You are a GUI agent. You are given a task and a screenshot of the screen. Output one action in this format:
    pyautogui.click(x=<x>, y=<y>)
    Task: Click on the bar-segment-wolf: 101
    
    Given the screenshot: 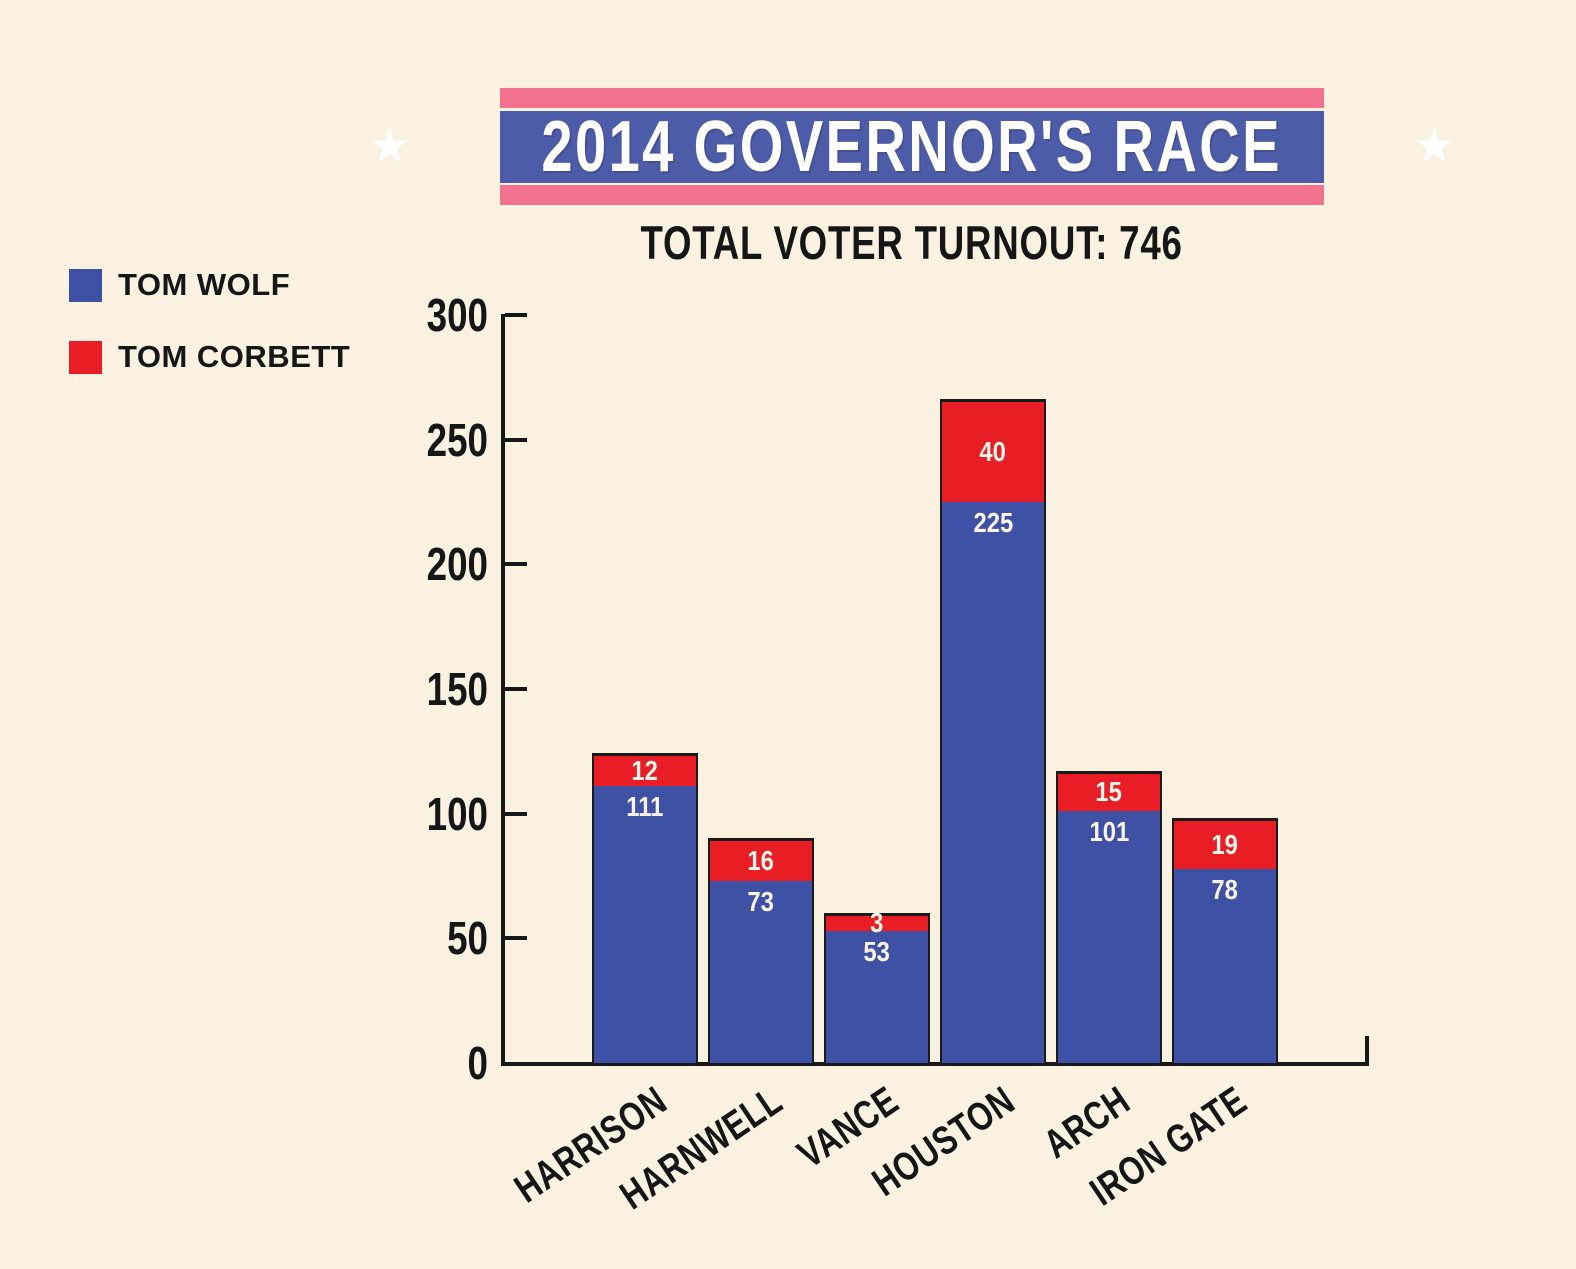 What is the action you would take?
    pyautogui.click(x=1109, y=937)
    